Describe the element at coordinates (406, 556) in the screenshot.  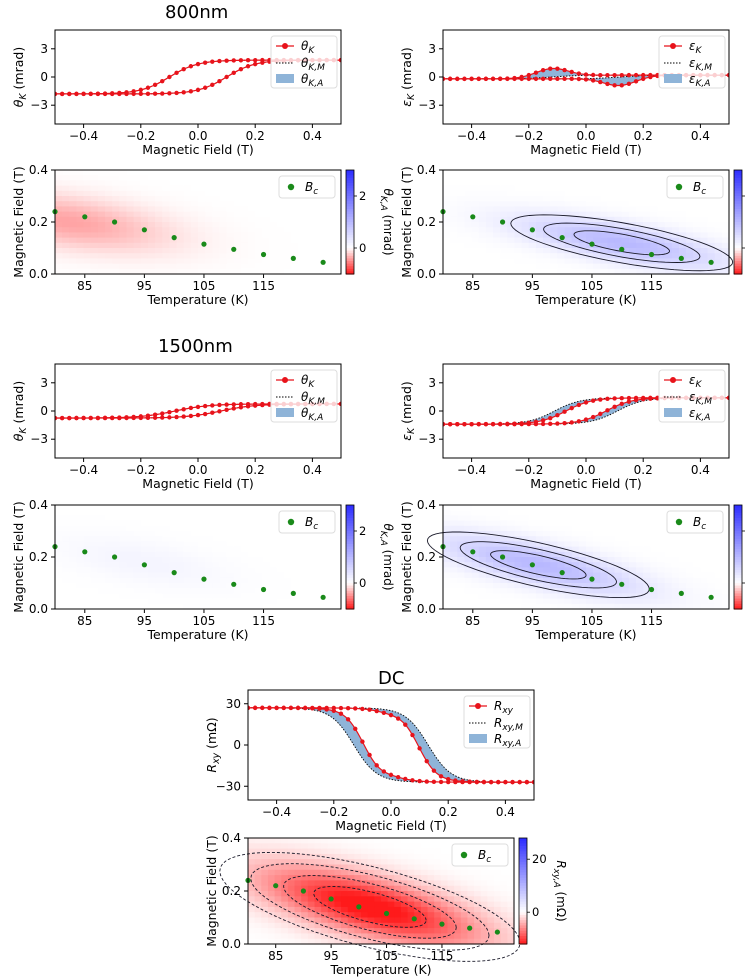
I see `y-axis-label-group: Magnetic Field (T)` at that location.